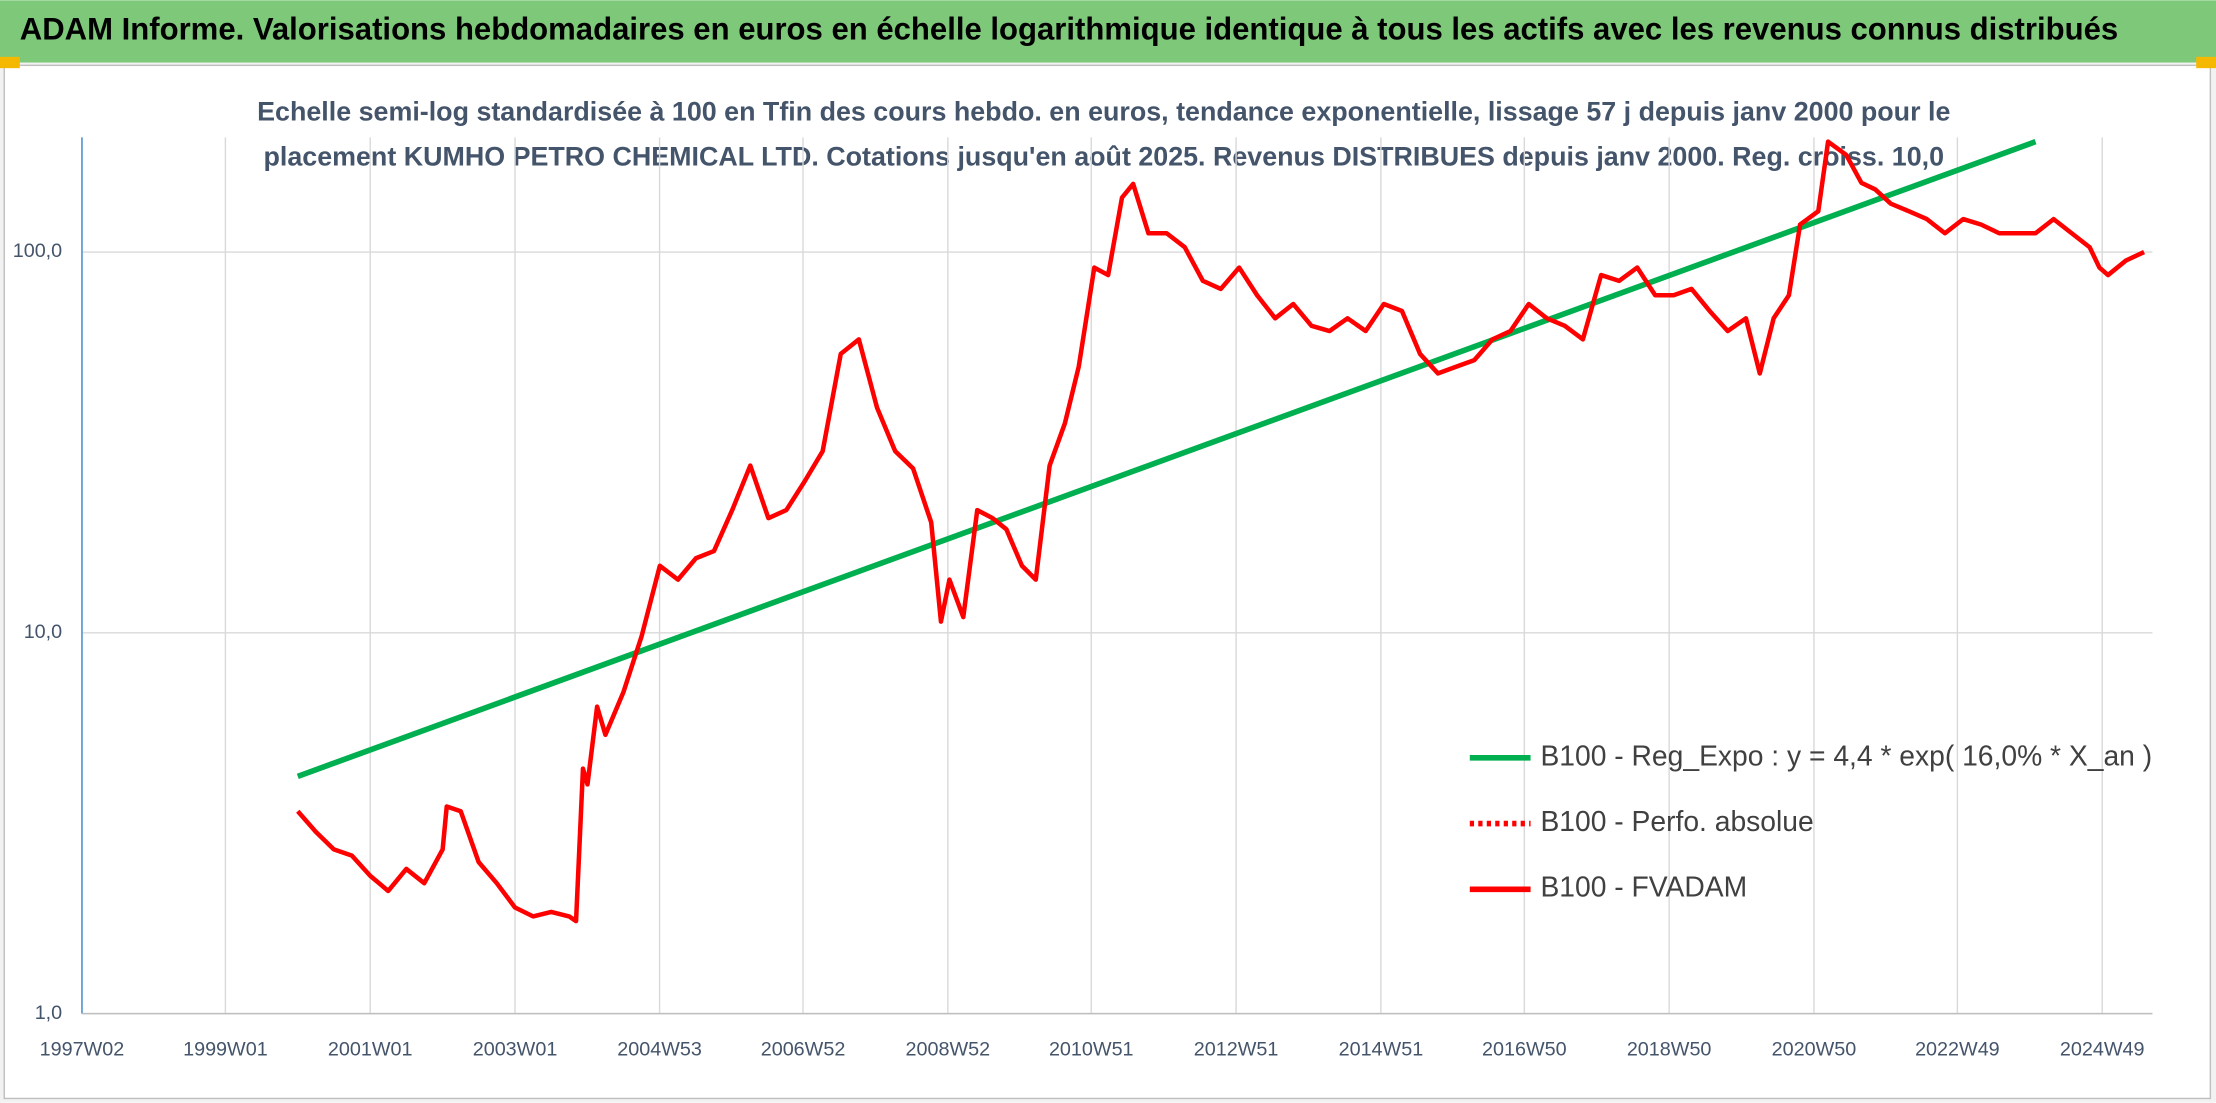  Describe the element at coordinates (43, 632) in the screenshot. I see `y-tick-label: 10,0` at that location.